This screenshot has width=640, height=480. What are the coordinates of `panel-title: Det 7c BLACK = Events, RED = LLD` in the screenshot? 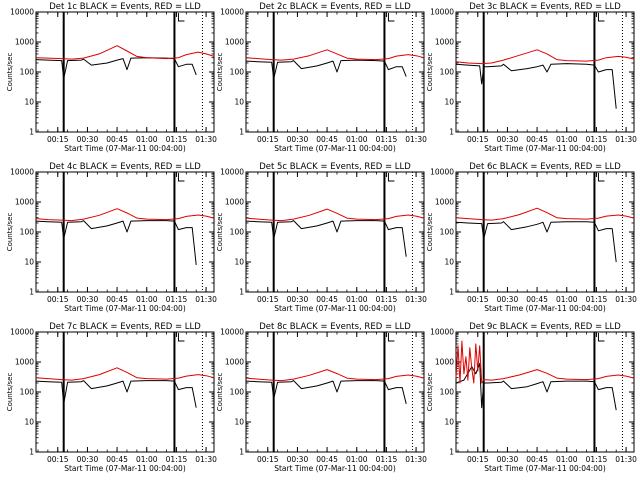 It's located at (125, 327).